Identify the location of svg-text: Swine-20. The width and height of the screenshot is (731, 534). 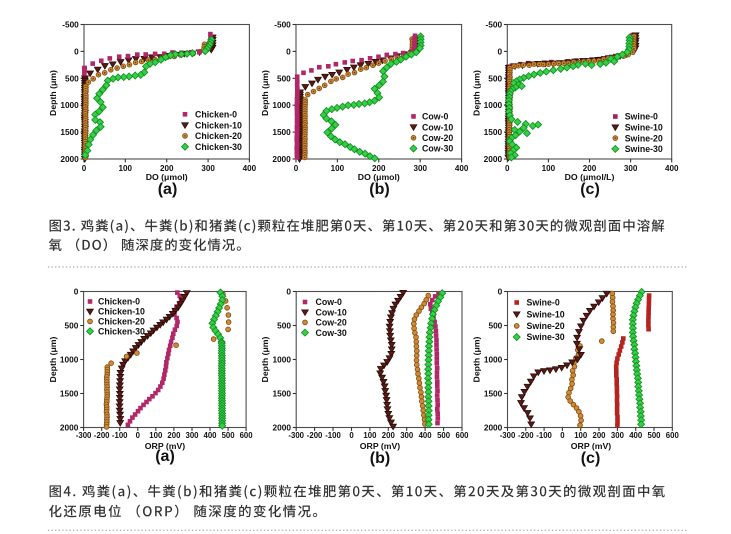
(546, 326).